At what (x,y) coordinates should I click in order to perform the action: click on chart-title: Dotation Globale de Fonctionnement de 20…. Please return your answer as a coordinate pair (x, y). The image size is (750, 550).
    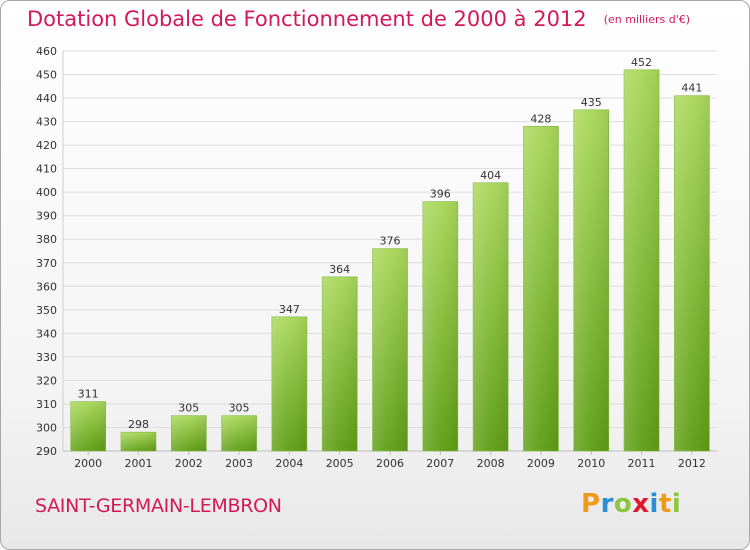
    Looking at the image, I should click on (307, 19).